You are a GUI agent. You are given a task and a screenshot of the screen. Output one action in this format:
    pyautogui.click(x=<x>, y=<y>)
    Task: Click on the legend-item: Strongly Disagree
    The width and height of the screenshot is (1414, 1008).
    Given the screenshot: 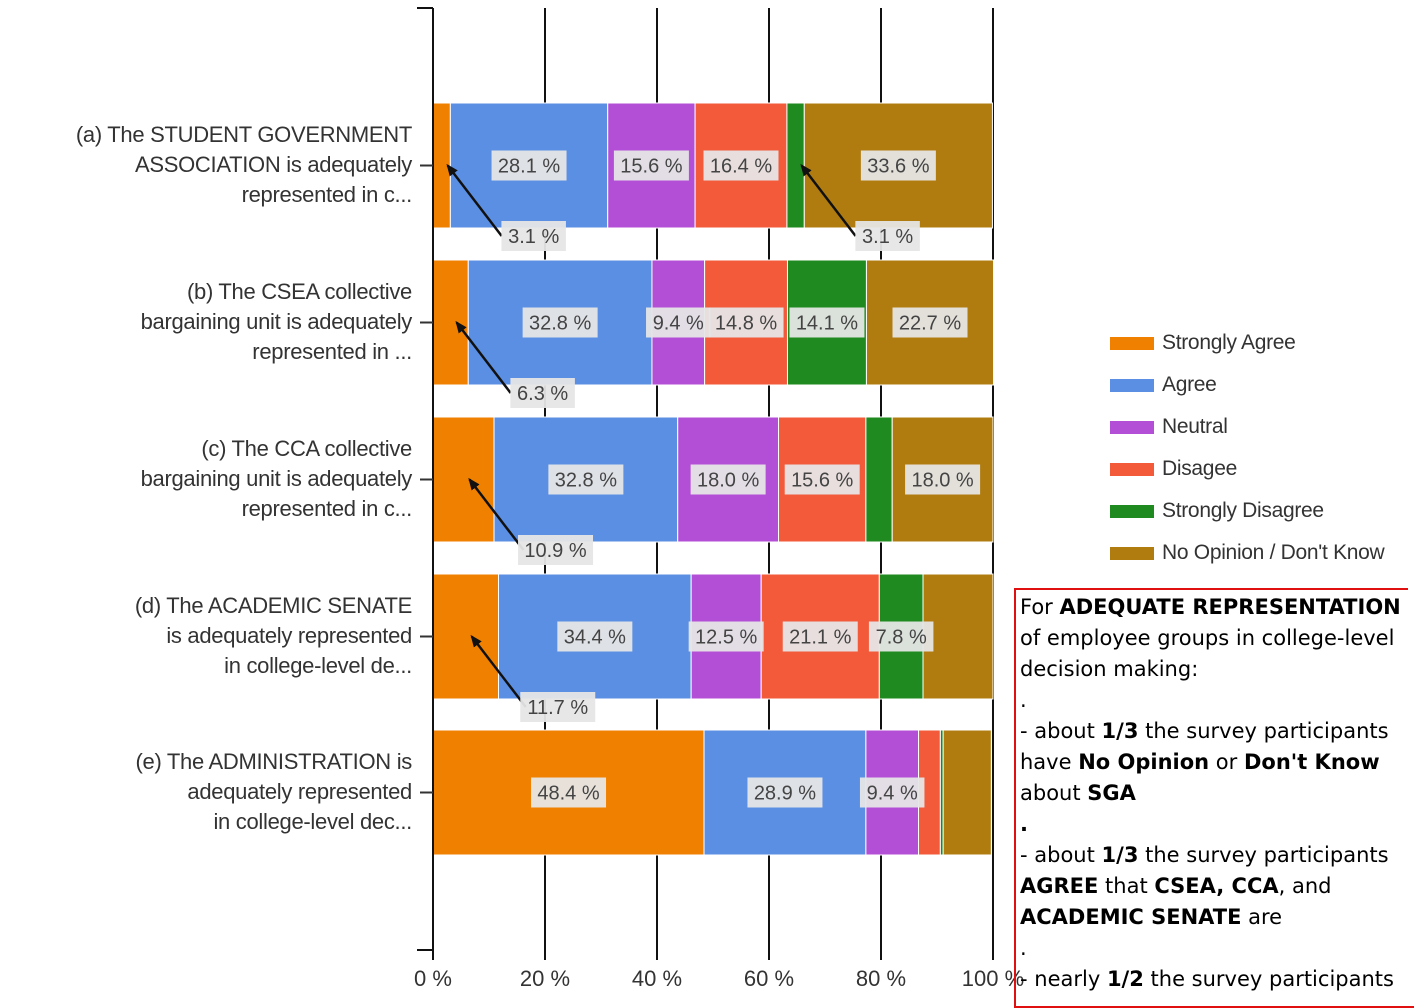 What is the action you would take?
    pyautogui.click(x=1260, y=511)
    